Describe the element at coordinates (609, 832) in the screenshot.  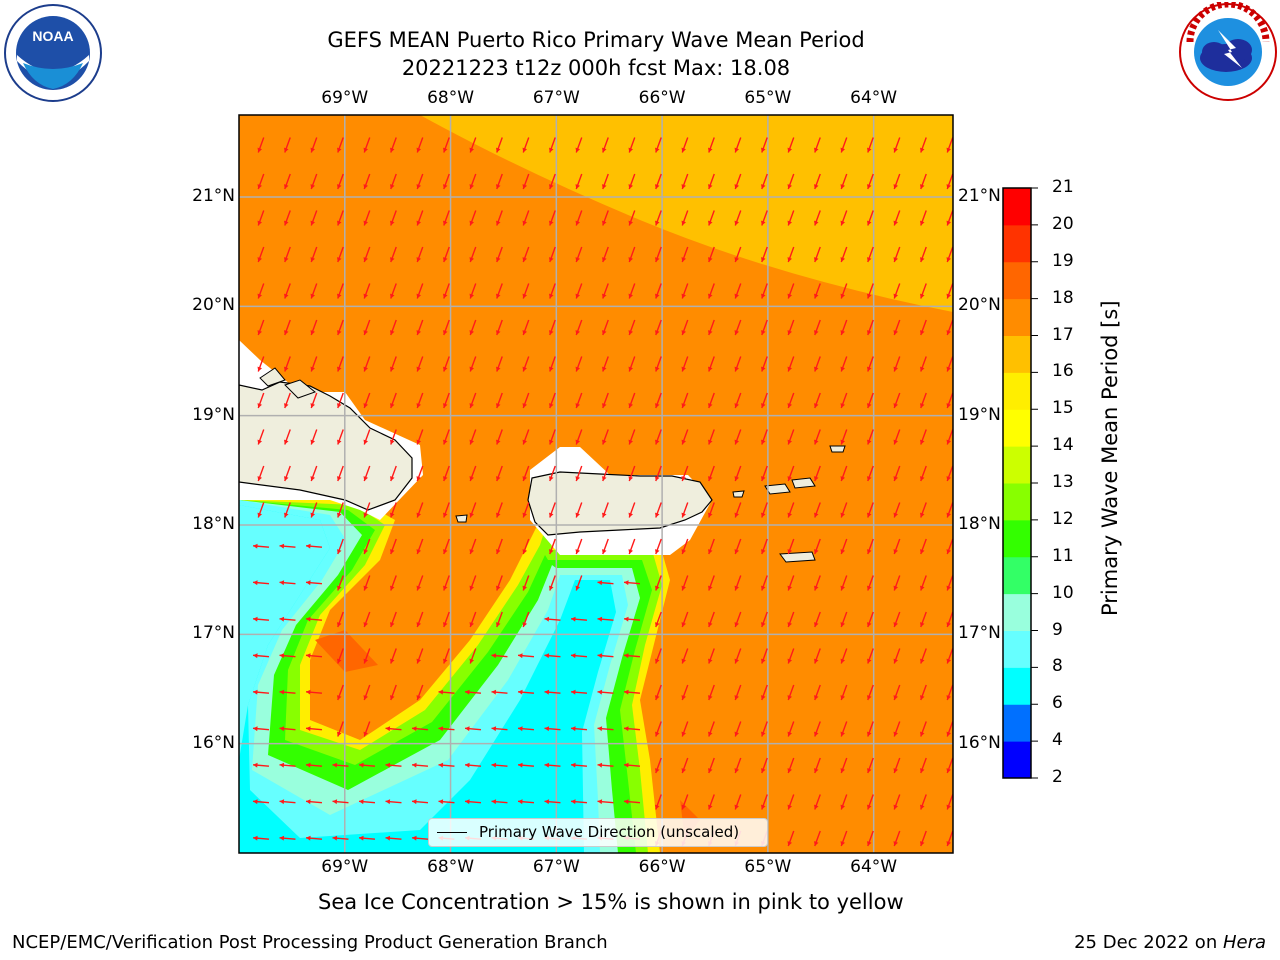
I see `legend-label: Primary Wave Direction (unscaled)` at that location.